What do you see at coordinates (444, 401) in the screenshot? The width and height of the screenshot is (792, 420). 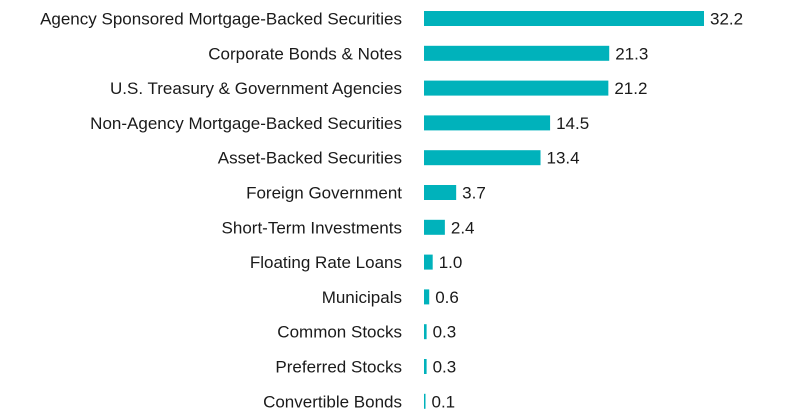 I see `value-label: 0.1` at bounding box center [444, 401].